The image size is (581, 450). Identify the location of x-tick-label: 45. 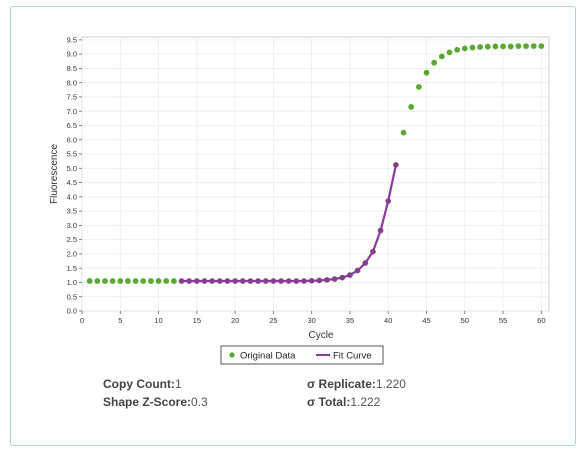
(426, 320).